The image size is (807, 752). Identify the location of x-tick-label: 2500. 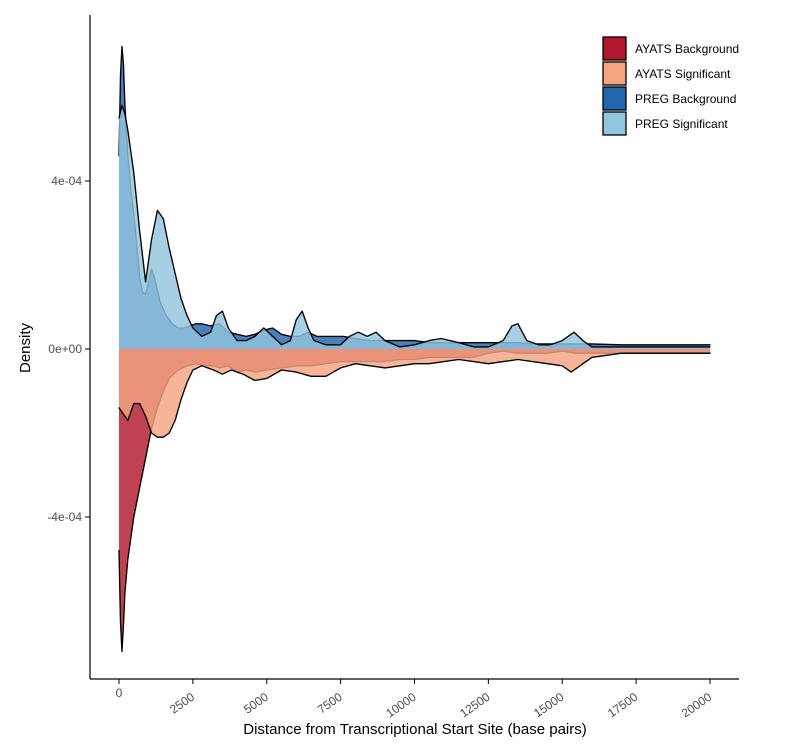
(182, 703).